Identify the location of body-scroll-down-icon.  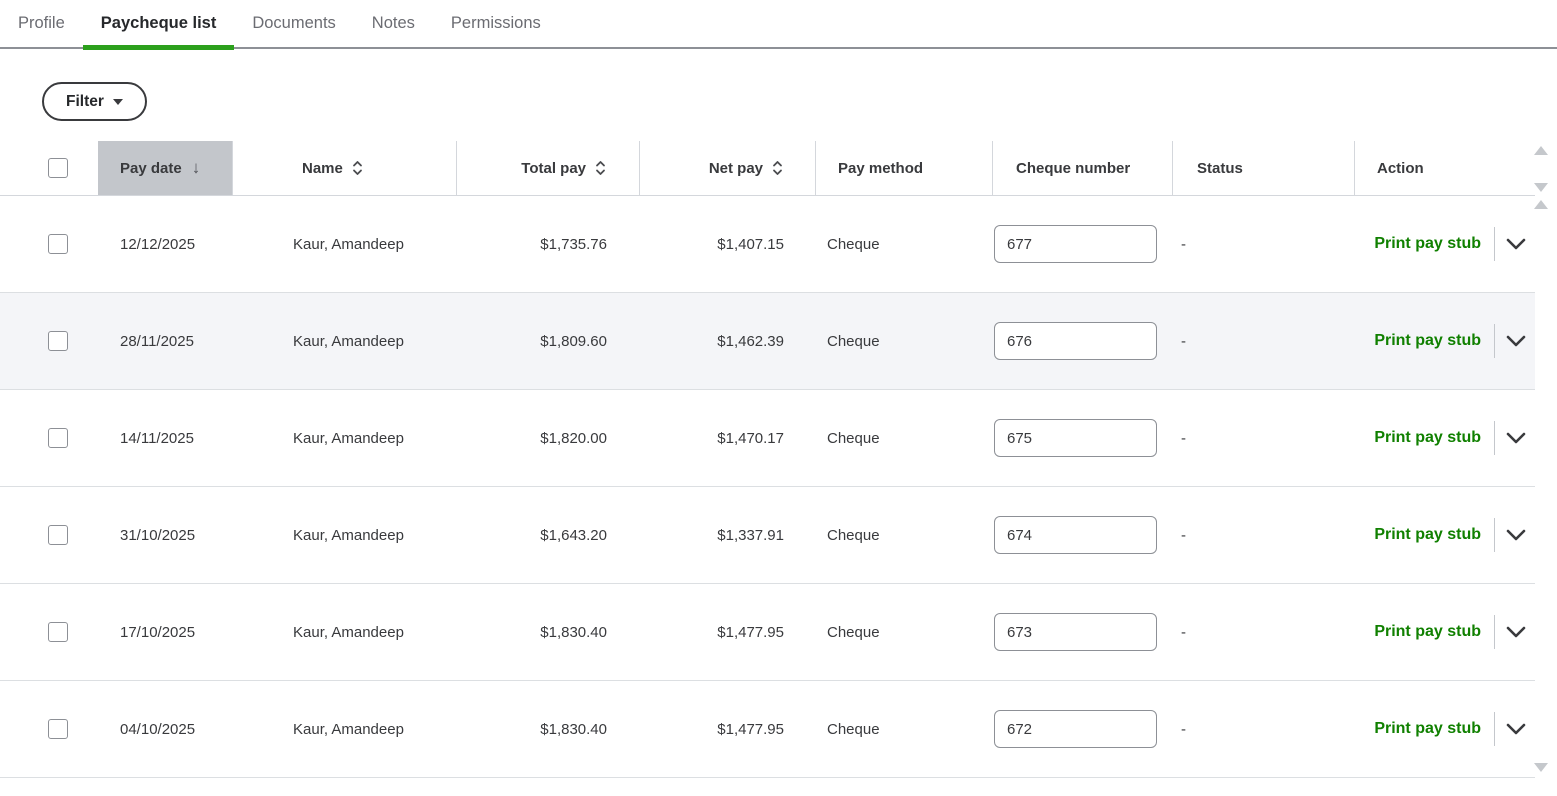
(1541, 767).